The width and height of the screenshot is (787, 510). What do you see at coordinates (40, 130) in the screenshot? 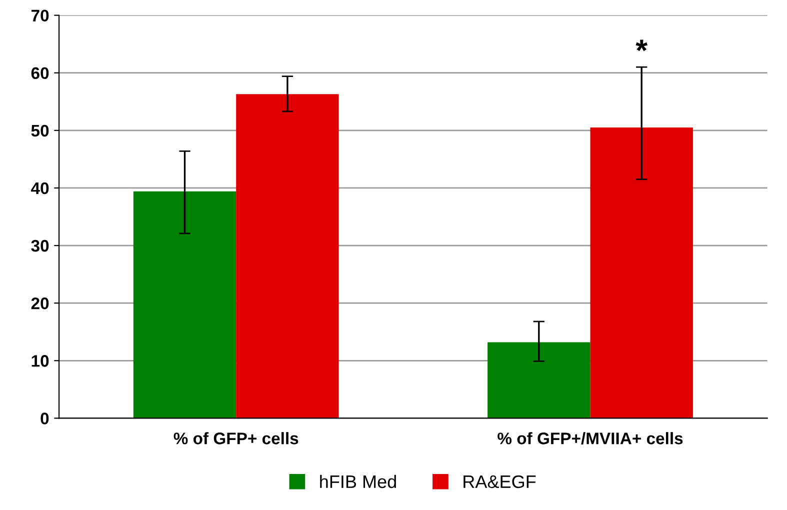
I see `y-tick-label: 50` at bounding box center [40, 130].